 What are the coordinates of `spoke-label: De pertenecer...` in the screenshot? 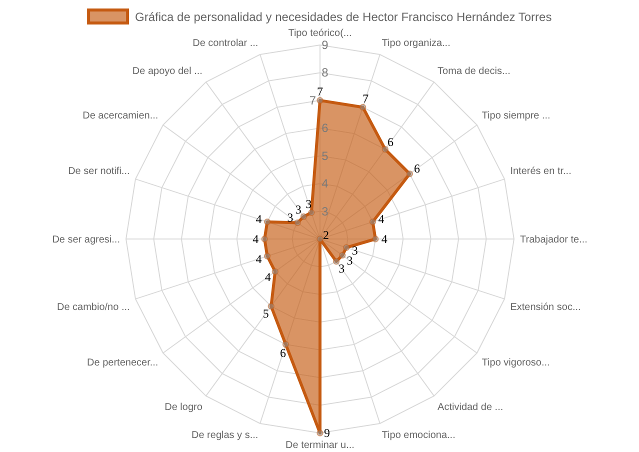 It's located at (122, 363).